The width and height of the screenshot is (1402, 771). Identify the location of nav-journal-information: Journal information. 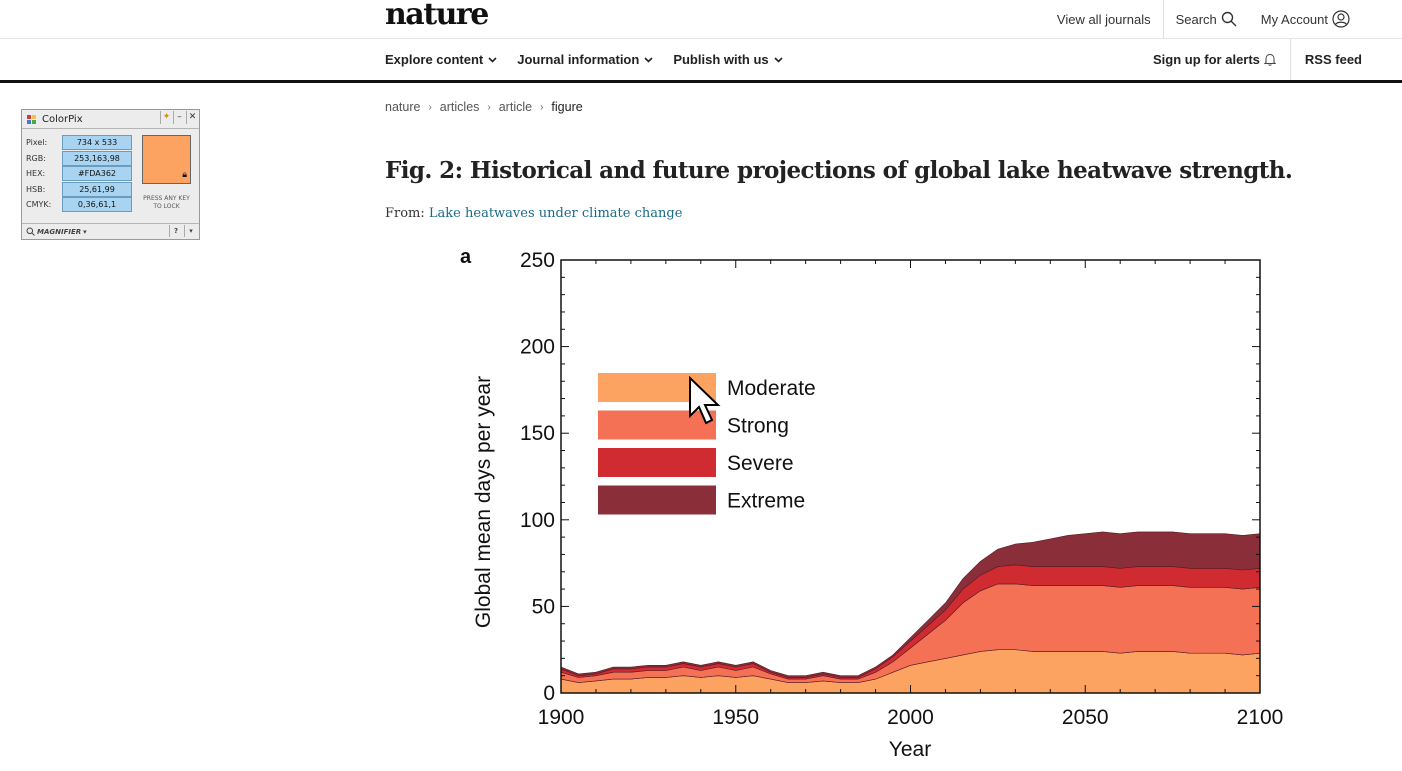
(585, 59).